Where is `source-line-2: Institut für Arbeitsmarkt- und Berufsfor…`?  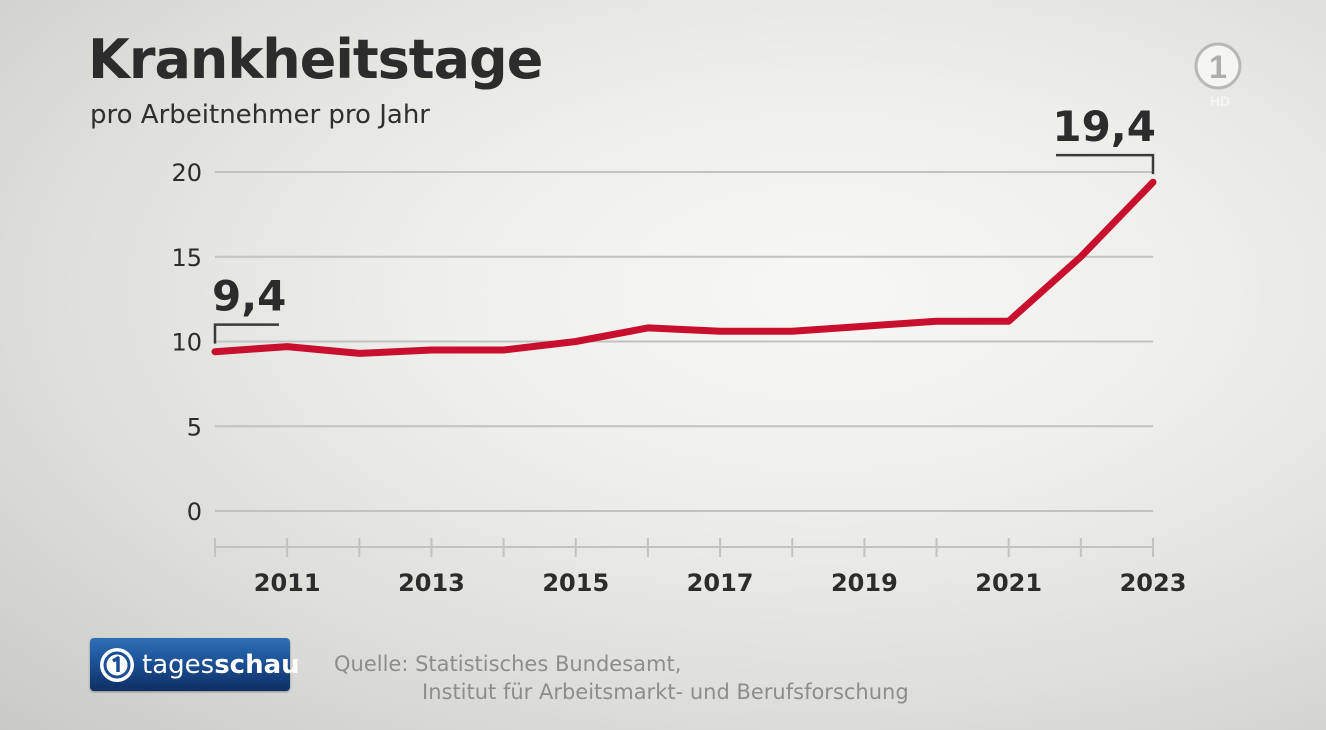
source-line-2: Institut für Arbeitsmarkt- und Berufsfor… is located at coordinates (665, 692).